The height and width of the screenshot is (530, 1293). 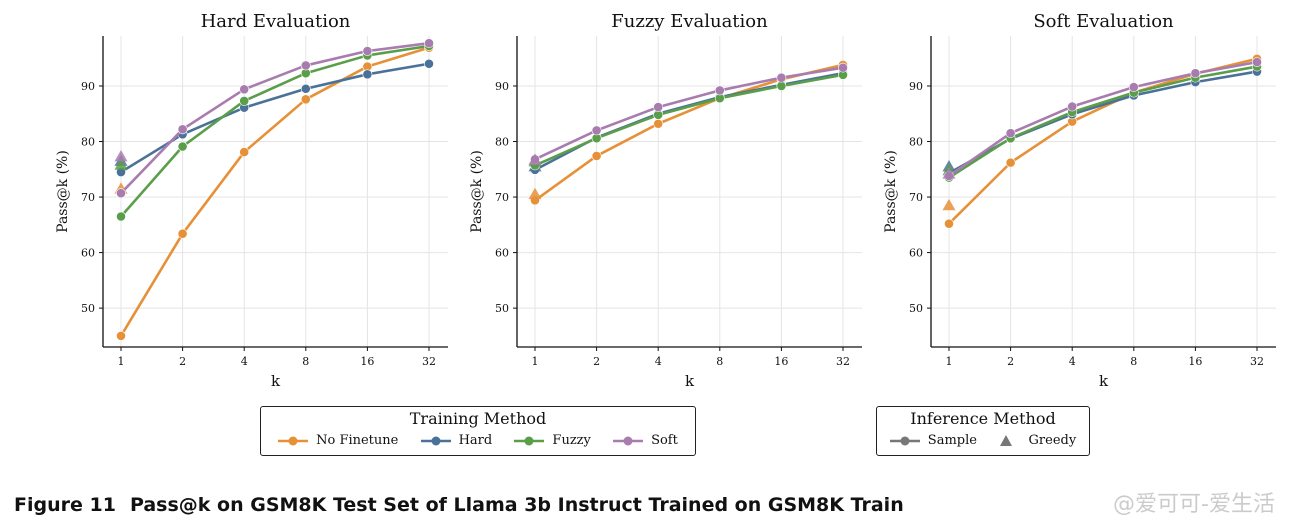 What do you see at coordinates (983, 440) in the screenshot?
I see `inference-legend-items: Sample Greedy` at bounding box center [983, 440].